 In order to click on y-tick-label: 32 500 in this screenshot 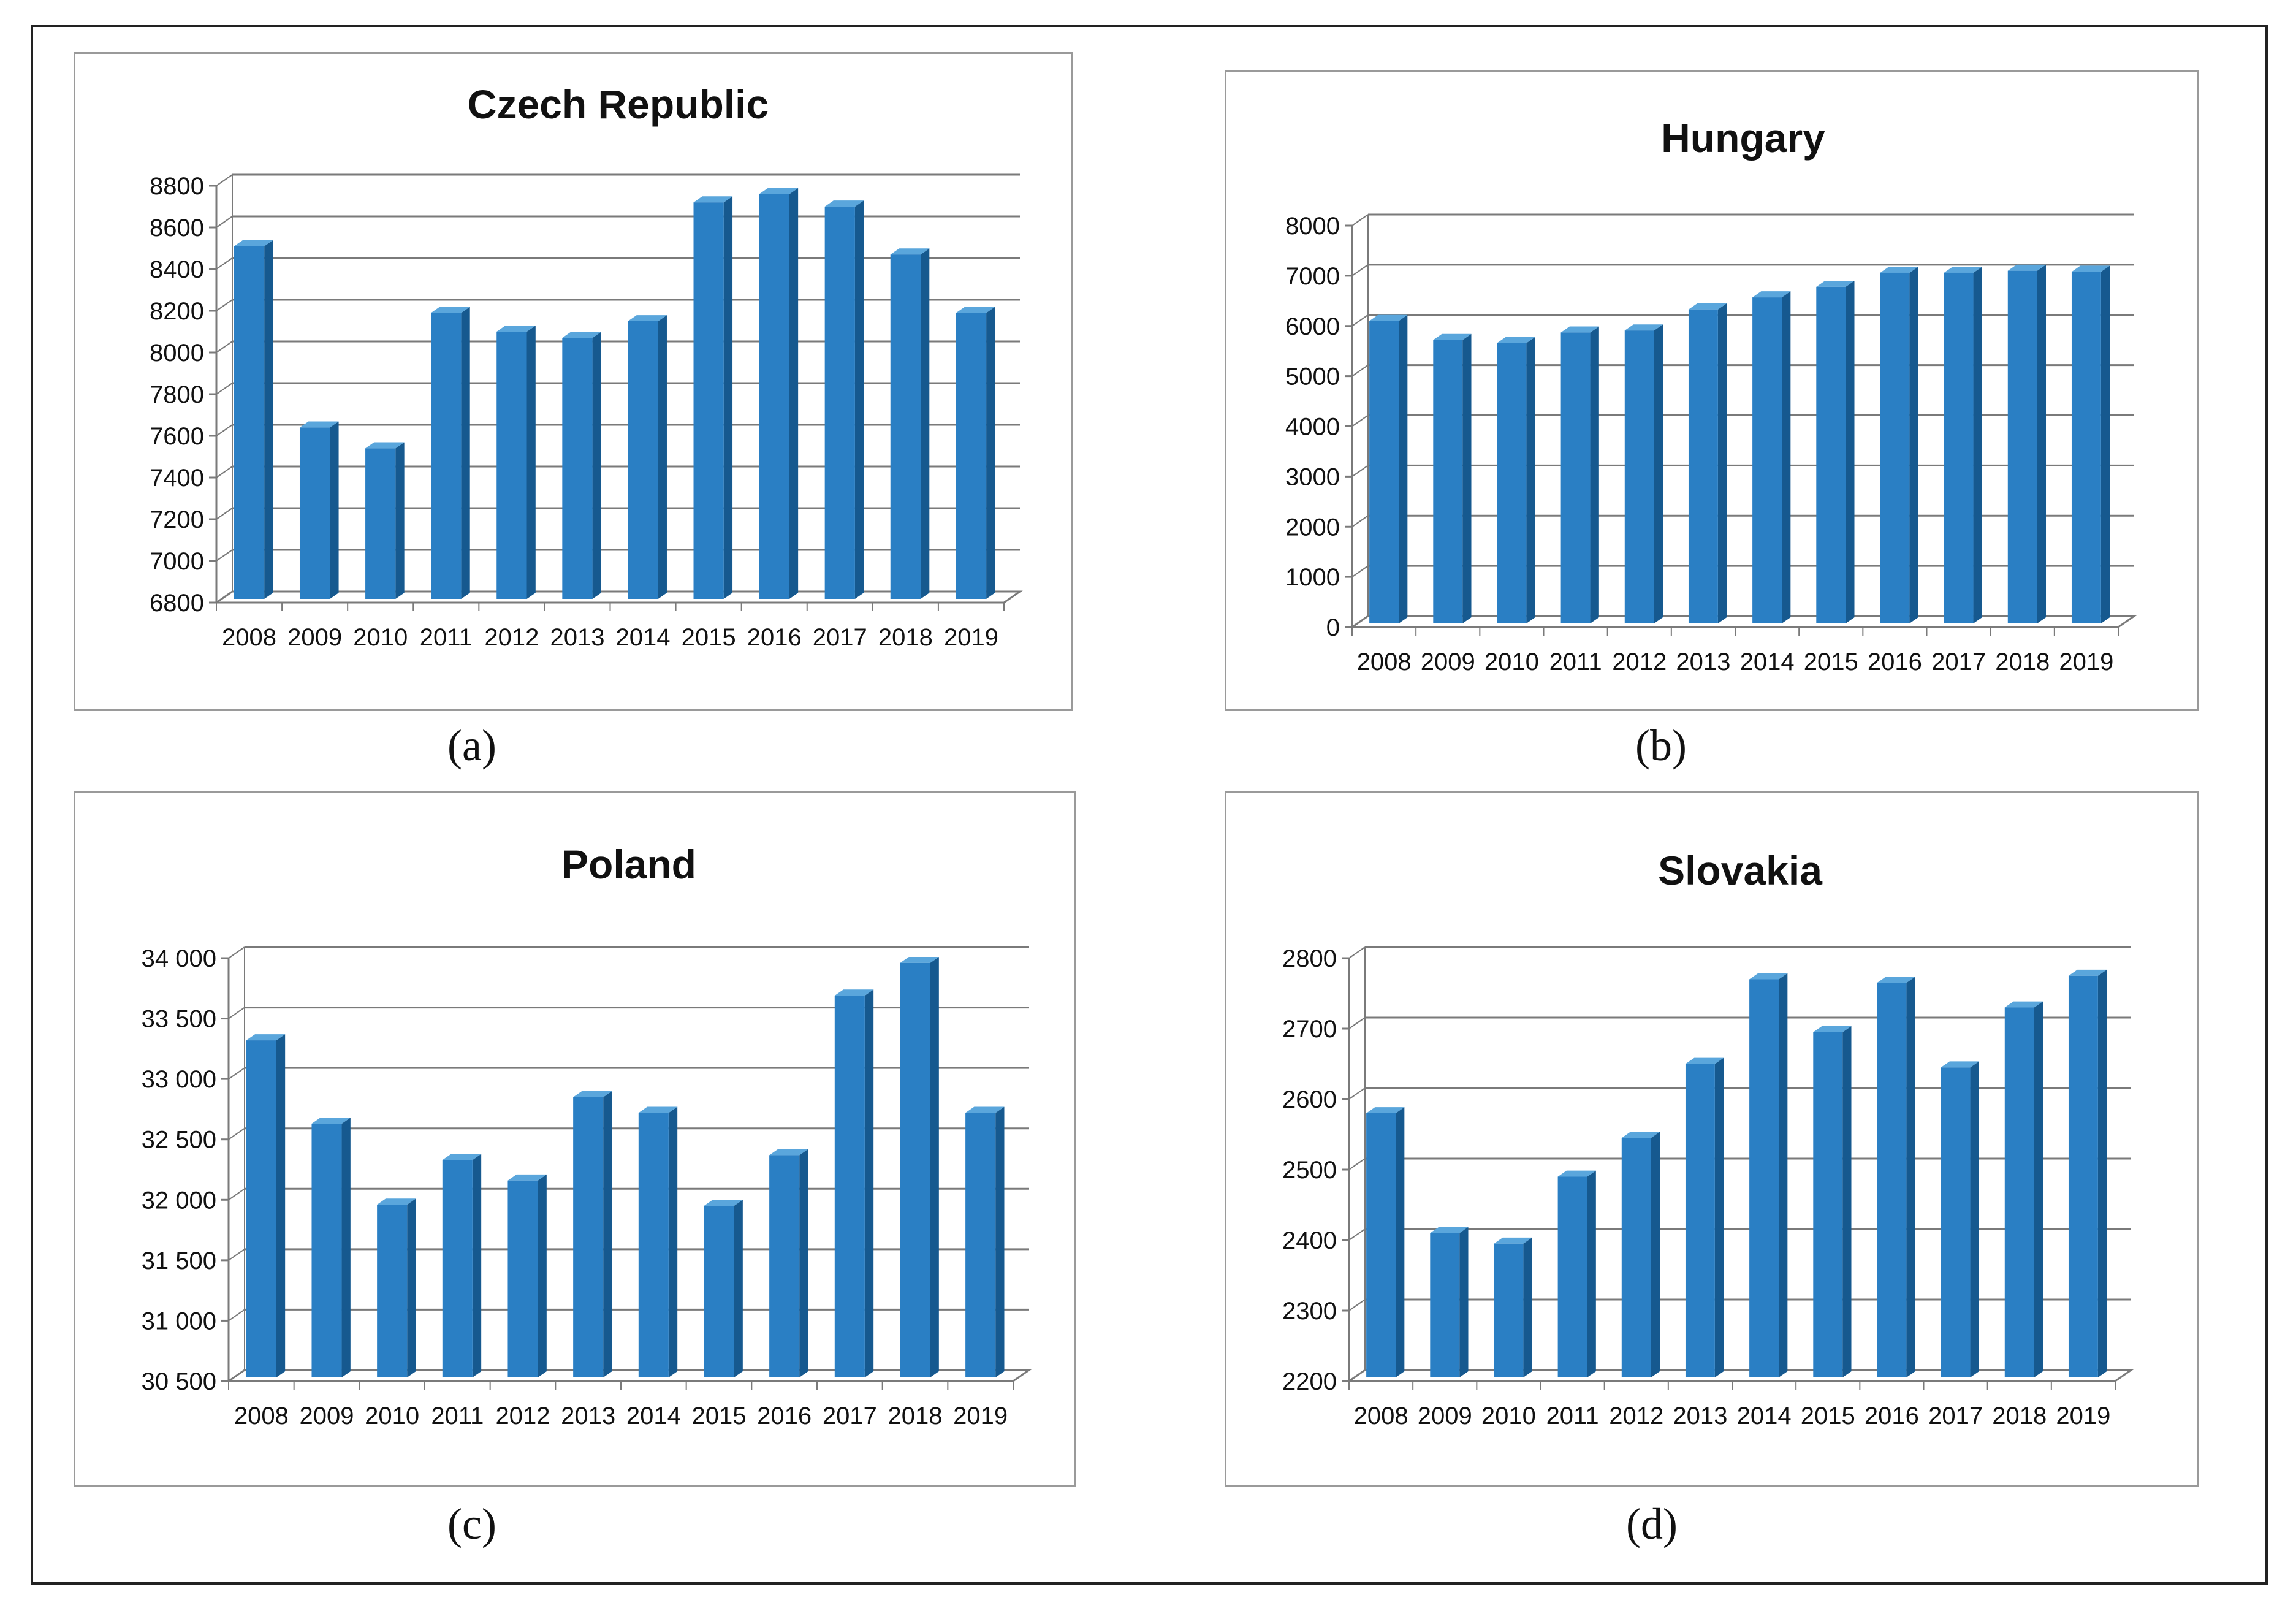, I will do `click(179, 1140)`.